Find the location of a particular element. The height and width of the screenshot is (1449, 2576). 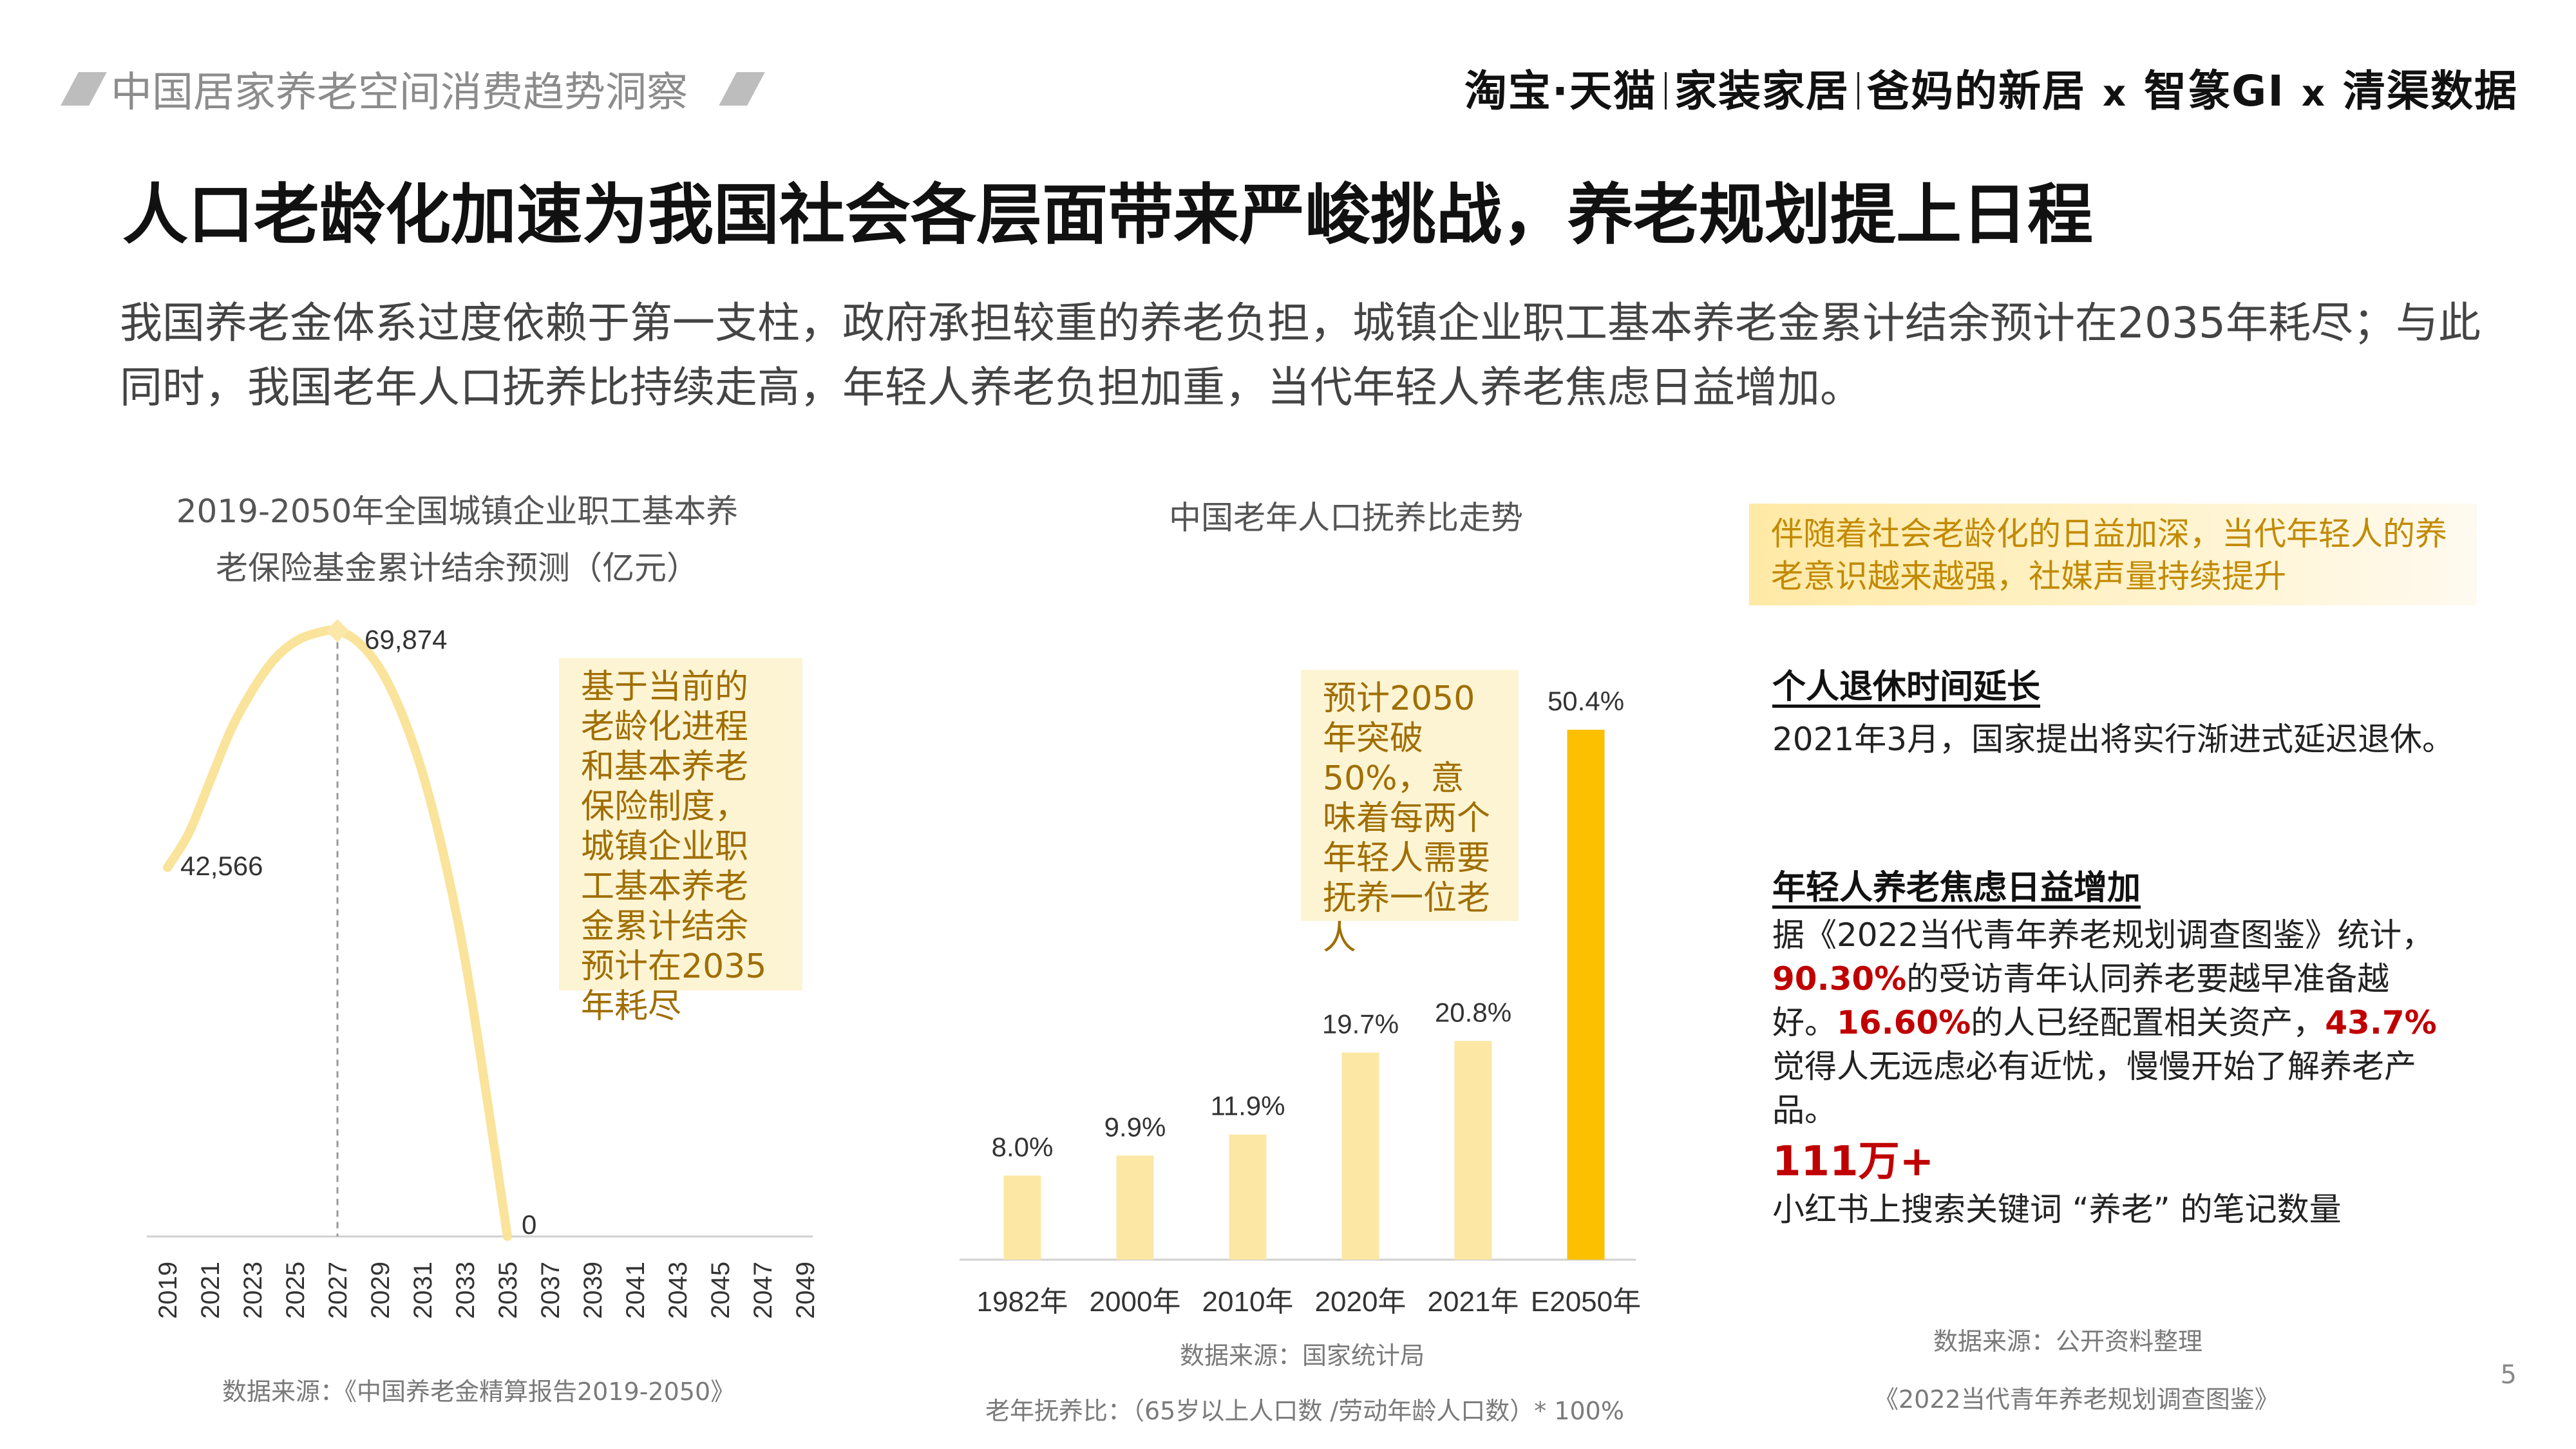

bar-category-label: 2020年 is located at coordinates (1360, 1302).